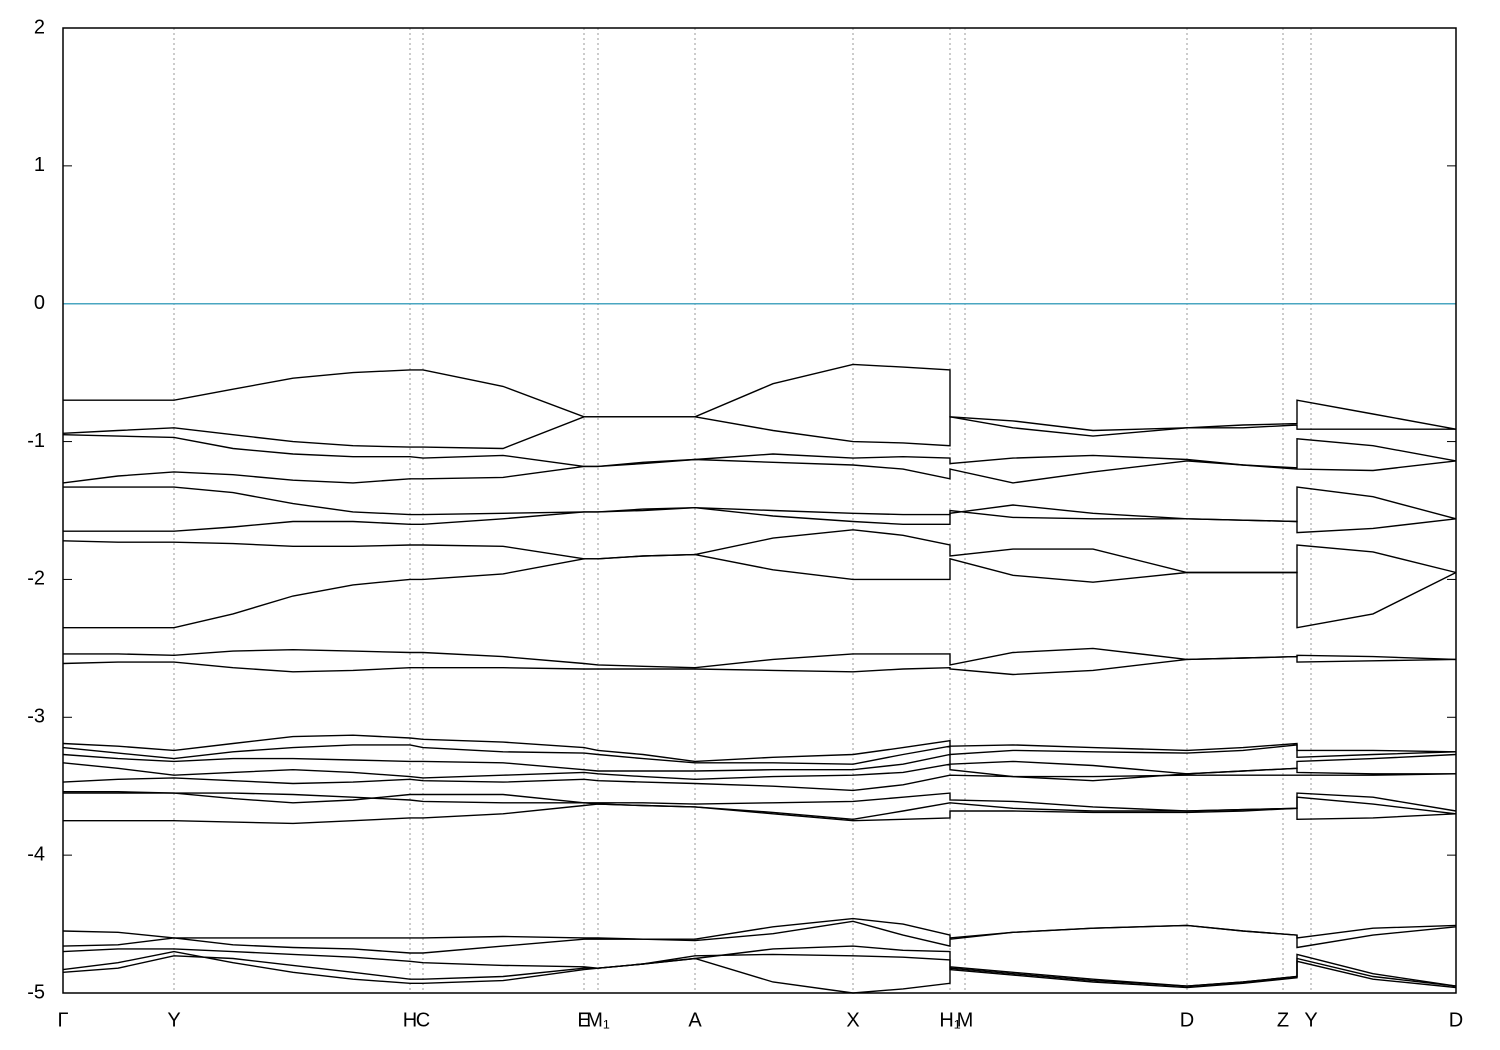 The image size is (1500, 1050). I want to click on x-tick-label: X, so click(852, 1020).